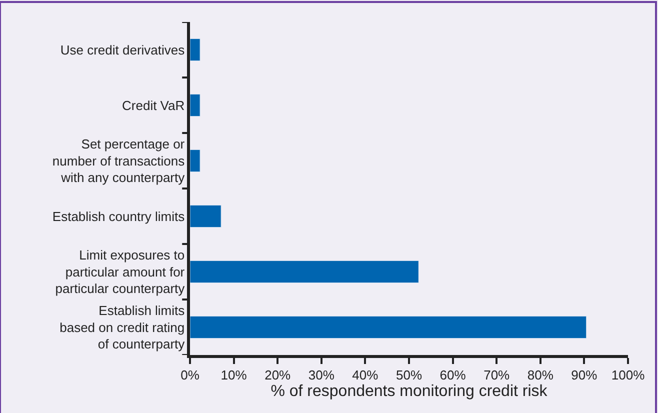  Describe the element at coordinates (365, 374) in the screenshot. I see `x-tick-label: 40%` at that location.